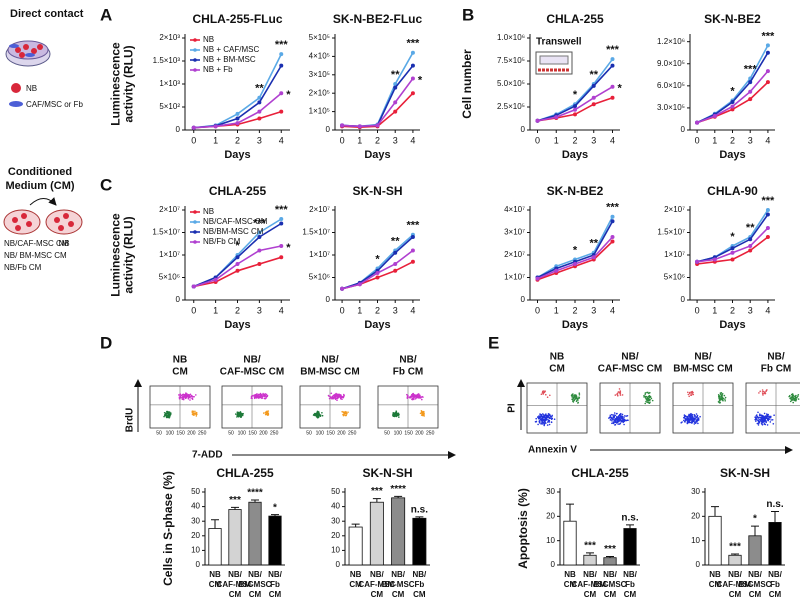  What do you see at coordinates (335, 491) in the screenshot?
I see `y-tick-label: 50` at bounding box center [335, 491].